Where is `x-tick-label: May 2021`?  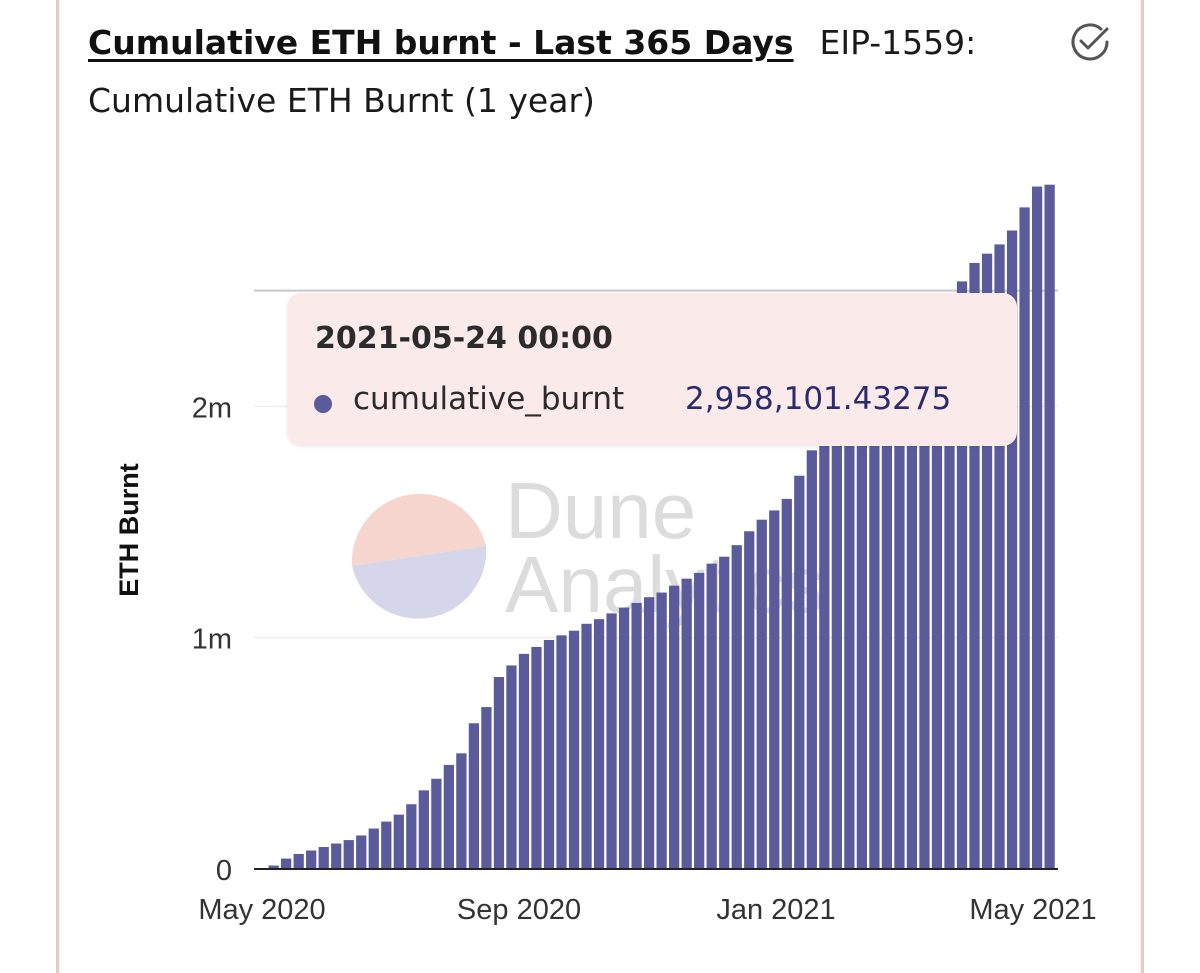
x-tick-label: May 2021 is located at coordinates (1032, 910).